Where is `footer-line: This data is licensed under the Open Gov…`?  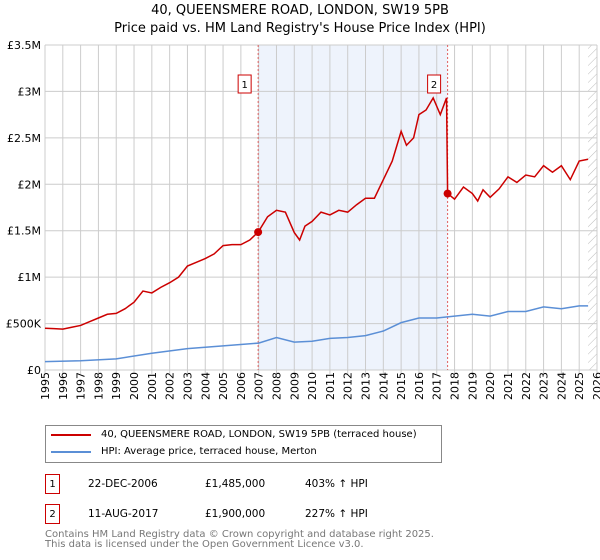
footer-line: This data is licensed under the Open Gov… is located at coordinates (204, 544).